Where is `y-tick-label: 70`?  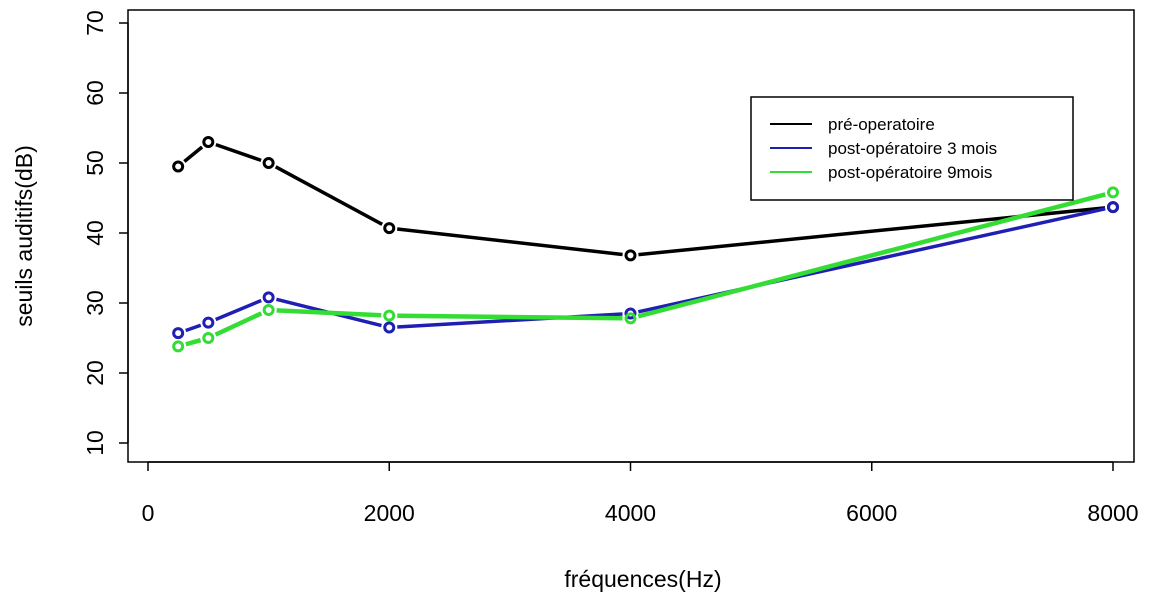
y-tick-label: 70 is located at coordinates (95, 23).